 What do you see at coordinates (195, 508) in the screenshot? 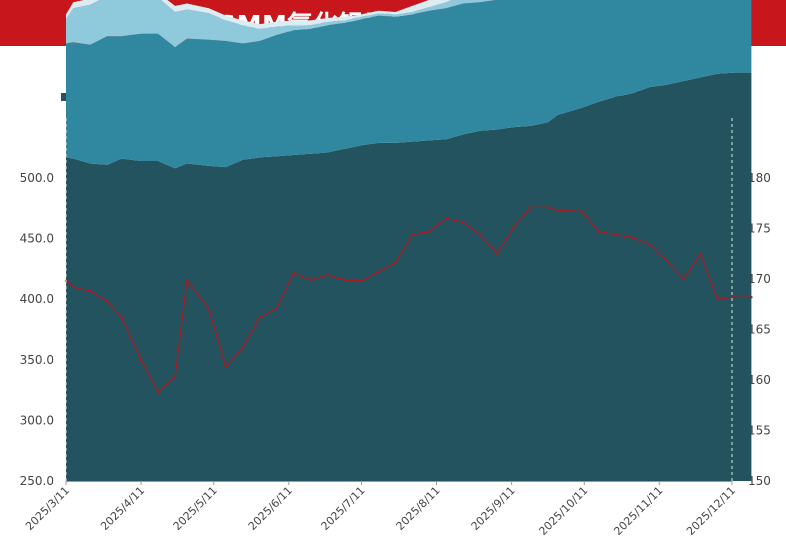
I see `x-tick-label: 2025/5/11` at bounding box center [195, 508].